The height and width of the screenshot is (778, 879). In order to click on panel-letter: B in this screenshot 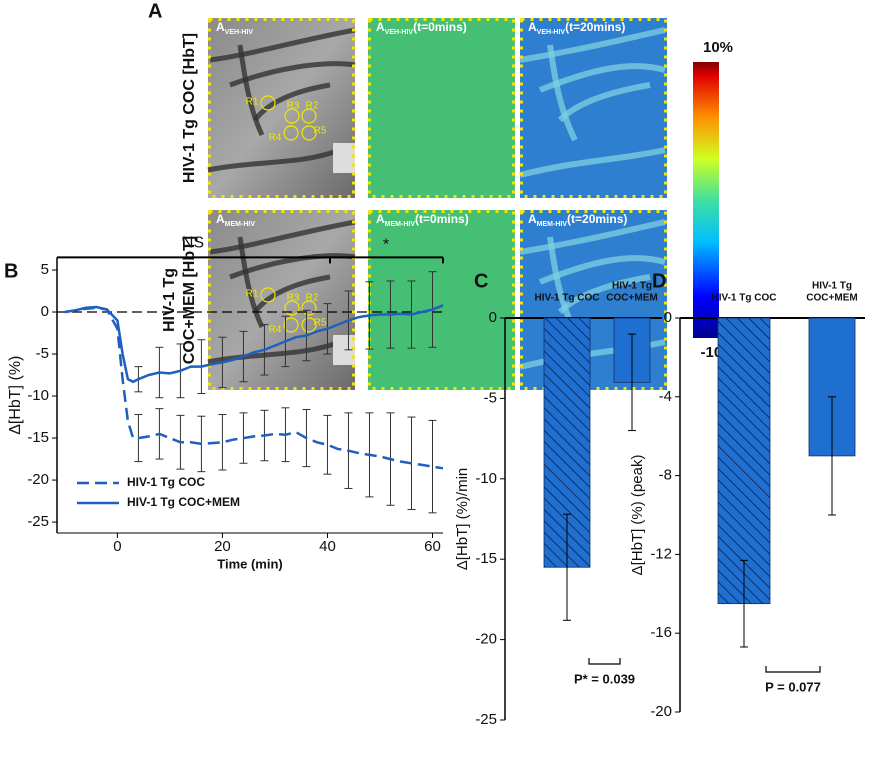, I will do `click(11, 271)`.